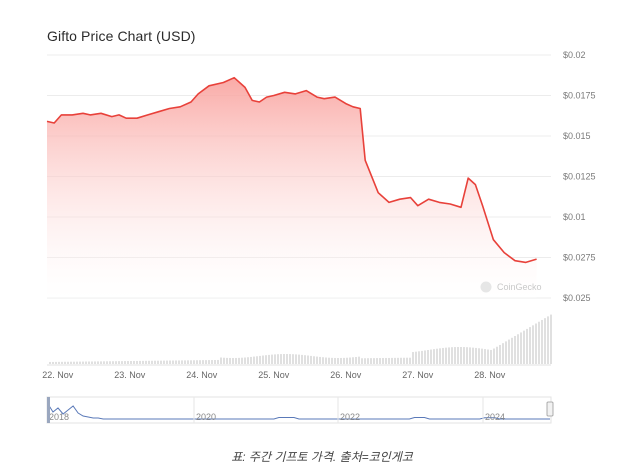  What do you see at coordinates (121, 36) in the screenshot?
I see `chart-title: Gifto Price Chart (USD)` at bounding box center [121, 36].